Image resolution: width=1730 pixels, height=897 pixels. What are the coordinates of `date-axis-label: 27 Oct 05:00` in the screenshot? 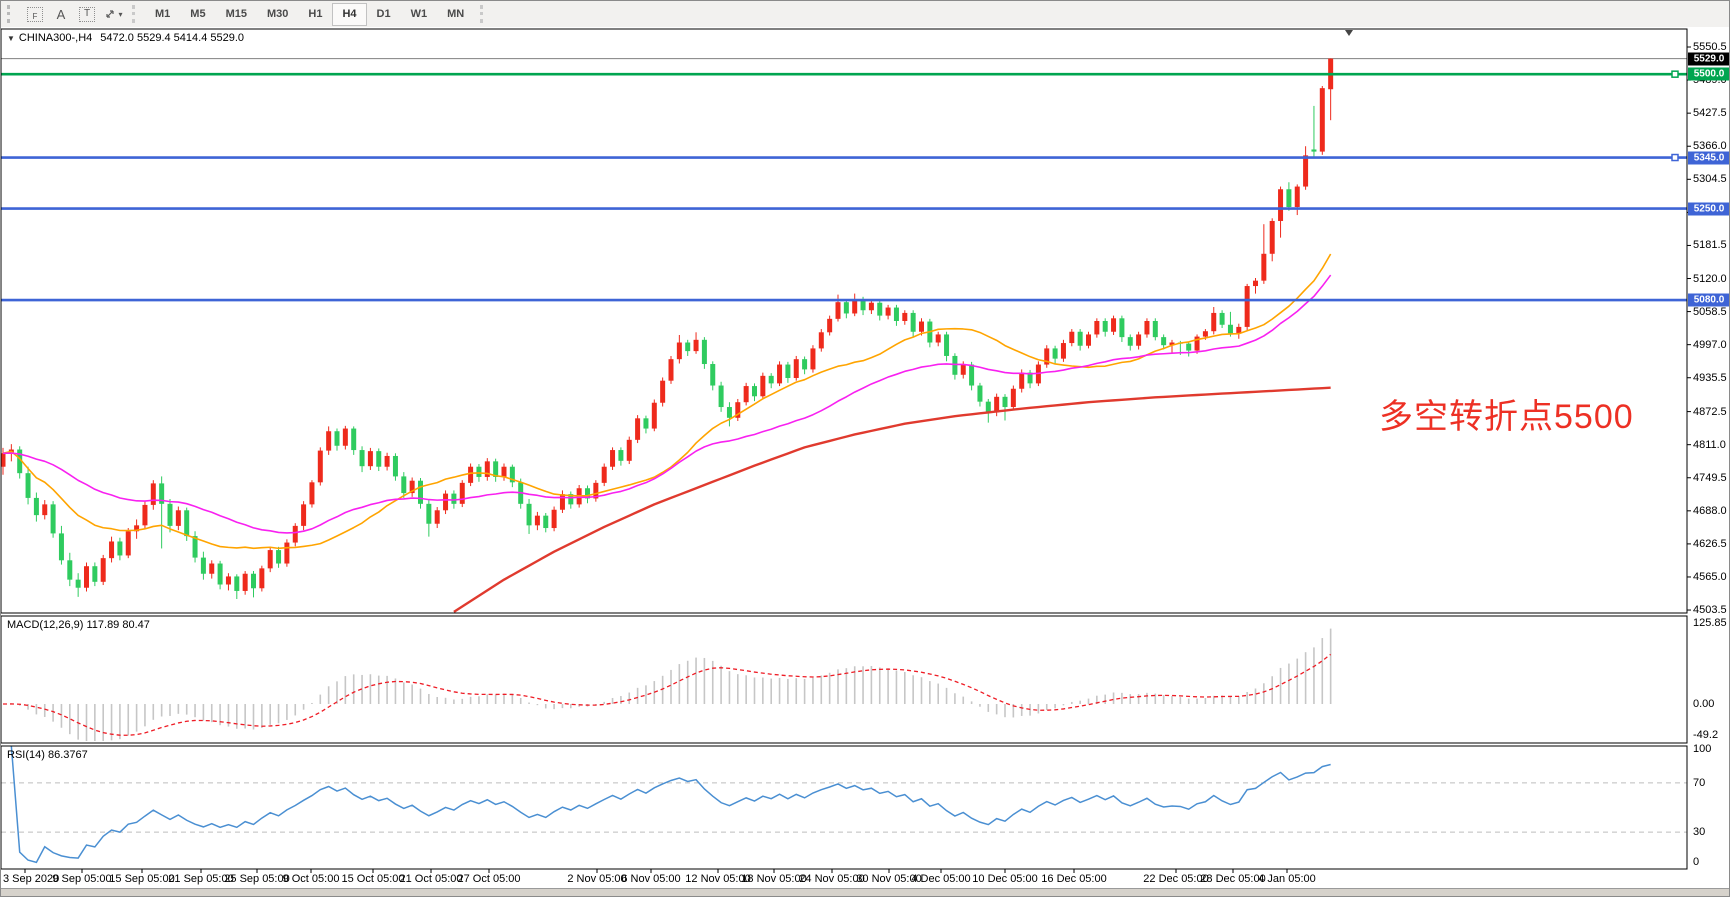 It's located at (489, 879).